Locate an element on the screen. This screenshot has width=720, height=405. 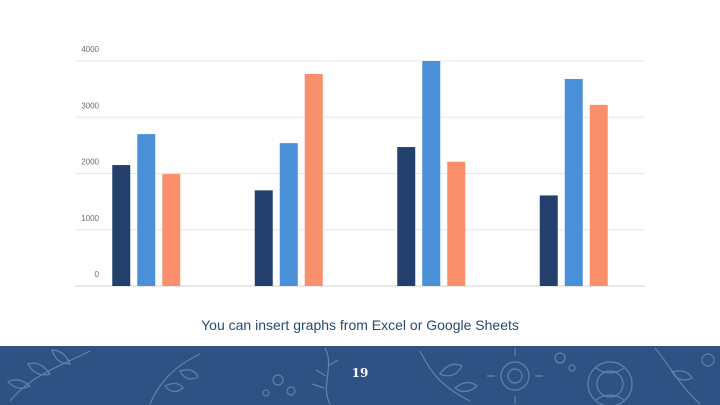
footer-decoration is located at coordinates (360, 375).